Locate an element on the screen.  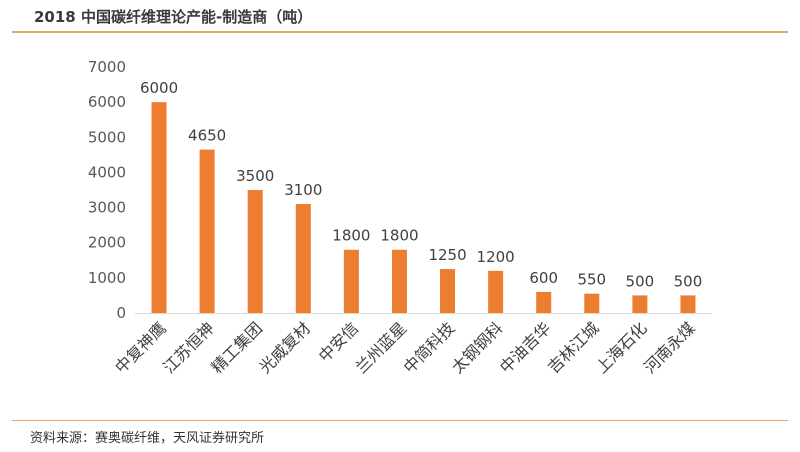
data-label: 4650 is located at coordinates (207, 136).